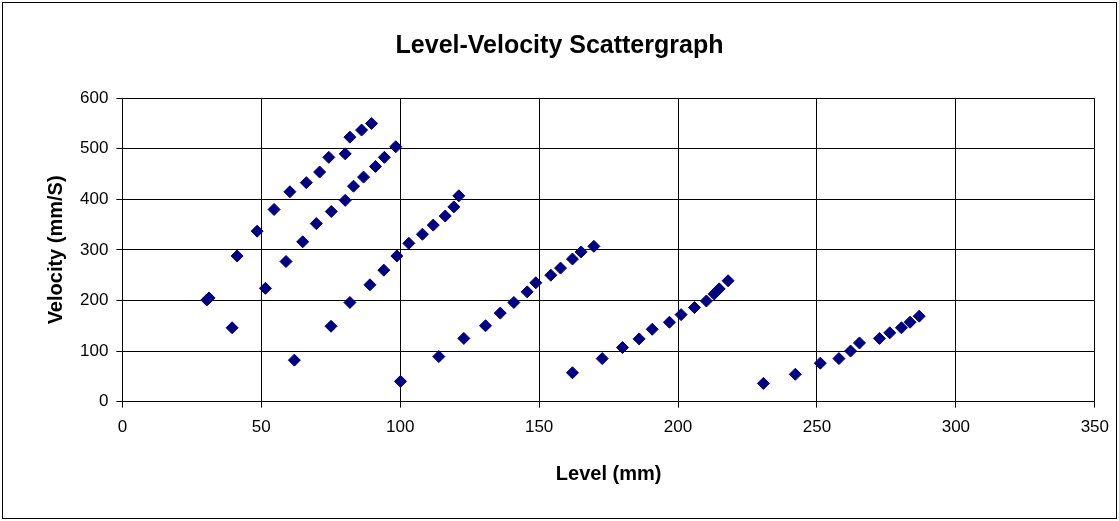 The image size is (1119, 521). What do you see at coordinates (1095, 427) in the screenshot?
I see `x-tick-label: 350` at bounding box center [1095, 427].